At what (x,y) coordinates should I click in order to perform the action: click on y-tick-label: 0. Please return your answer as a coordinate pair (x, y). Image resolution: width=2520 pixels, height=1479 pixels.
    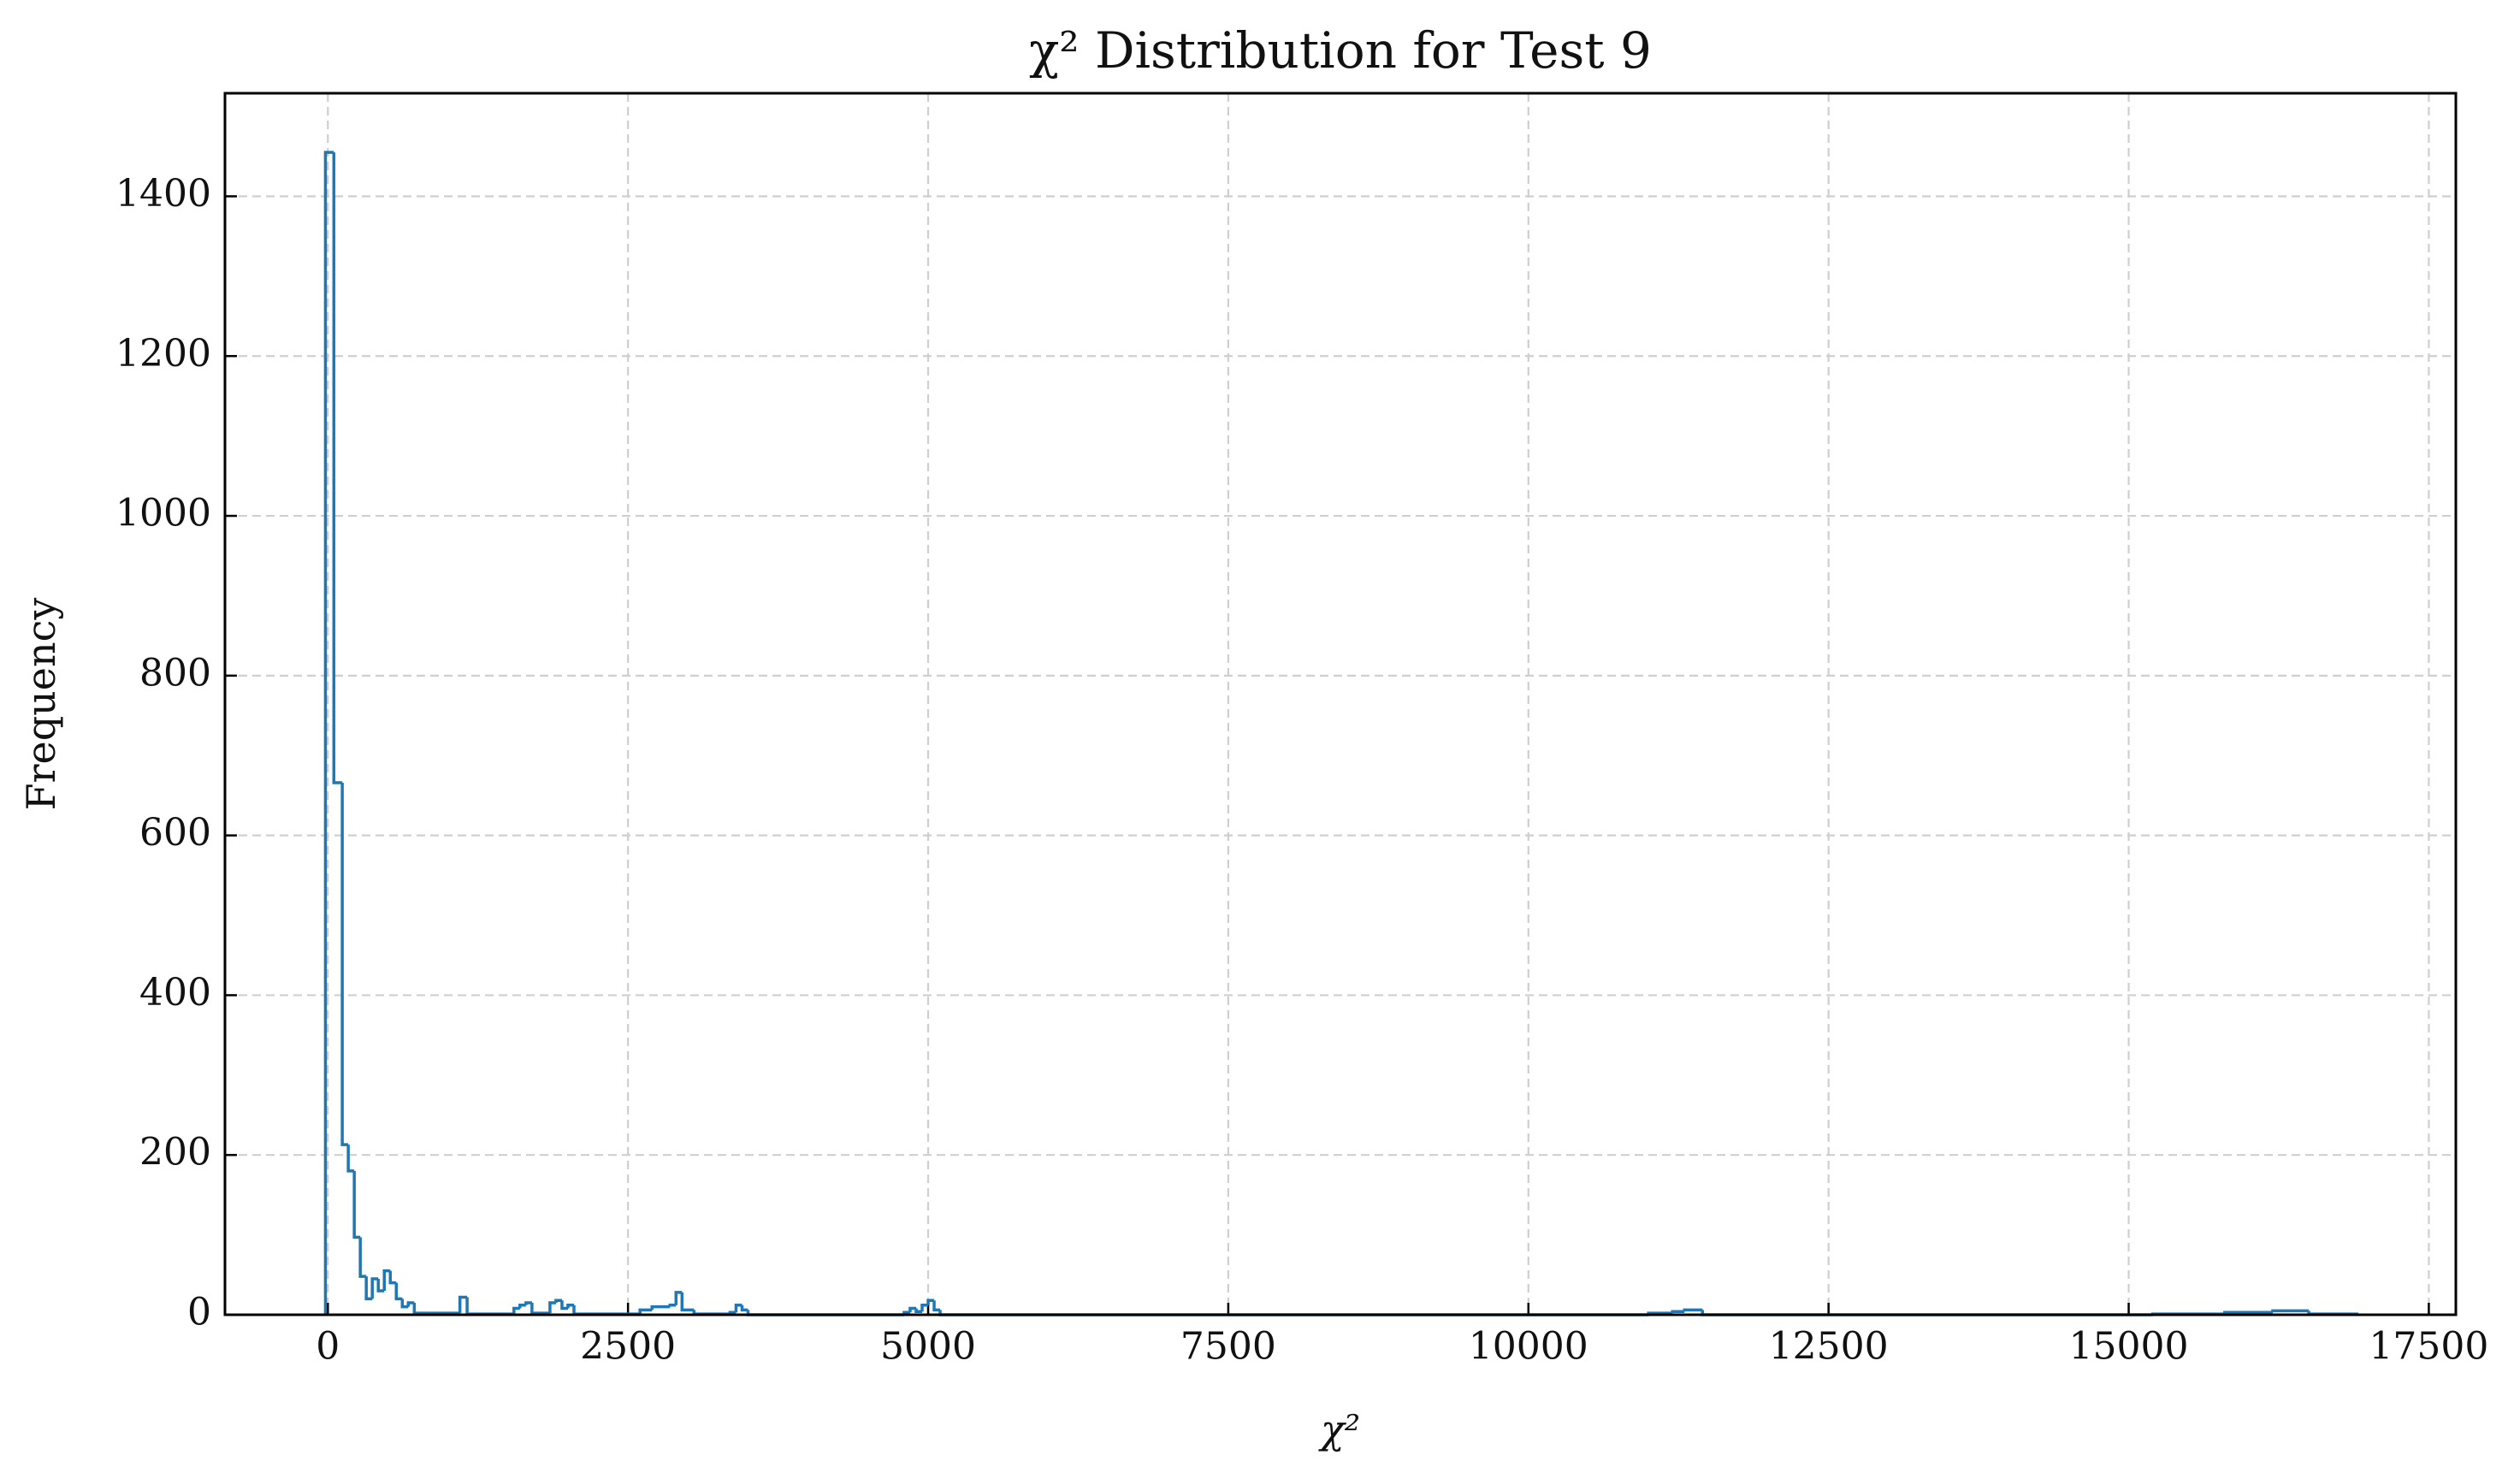
    Looking at the image, I should click on (199, 1313).